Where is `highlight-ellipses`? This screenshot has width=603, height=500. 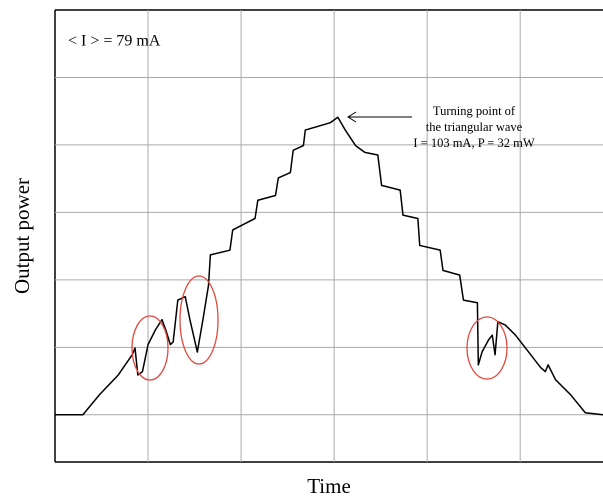 highlight-ellipses is located at coordinates (319, 328).